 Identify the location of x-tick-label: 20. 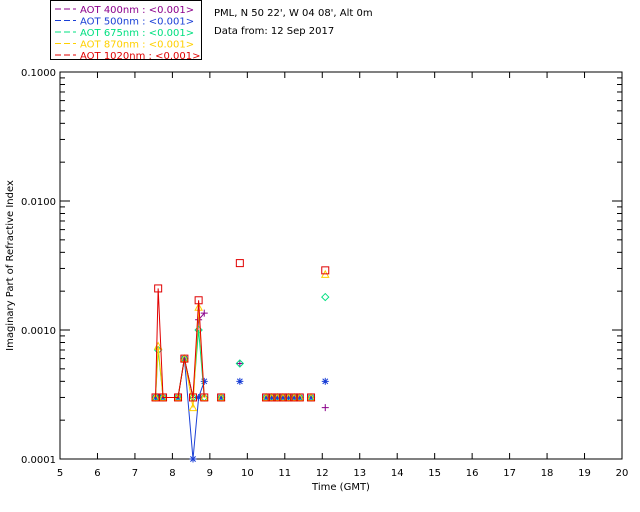
(622, 473).